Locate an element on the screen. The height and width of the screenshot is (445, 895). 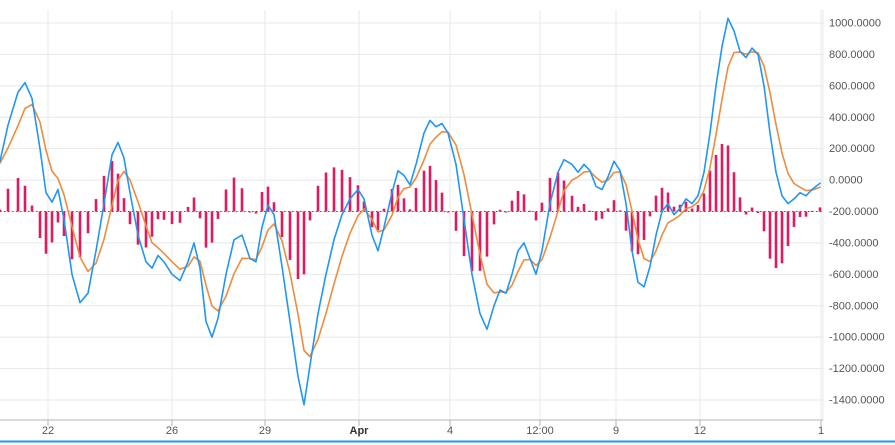
x-axis-label: 12 is located at coordinates (700, 431).